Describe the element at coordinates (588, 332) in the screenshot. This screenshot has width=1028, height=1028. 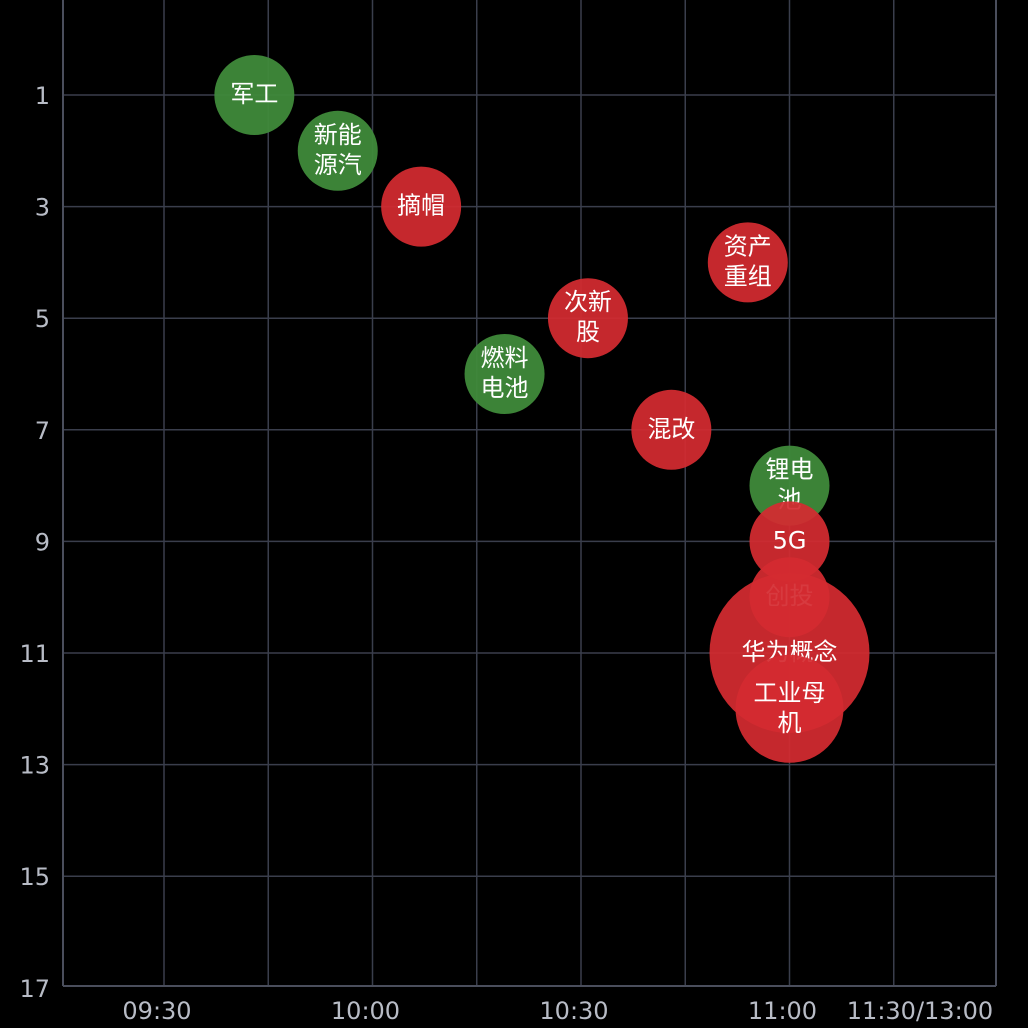
I see `bubble-label: 股` at that location.